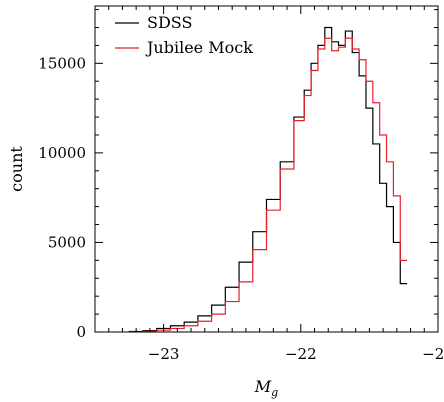 Image resolution: width=444 pixels, height=402 pixels. What do you see at coordinates (81, 332) in the screenshot?
I see `y-tick-label: 0` at bounding box center [81, 332].